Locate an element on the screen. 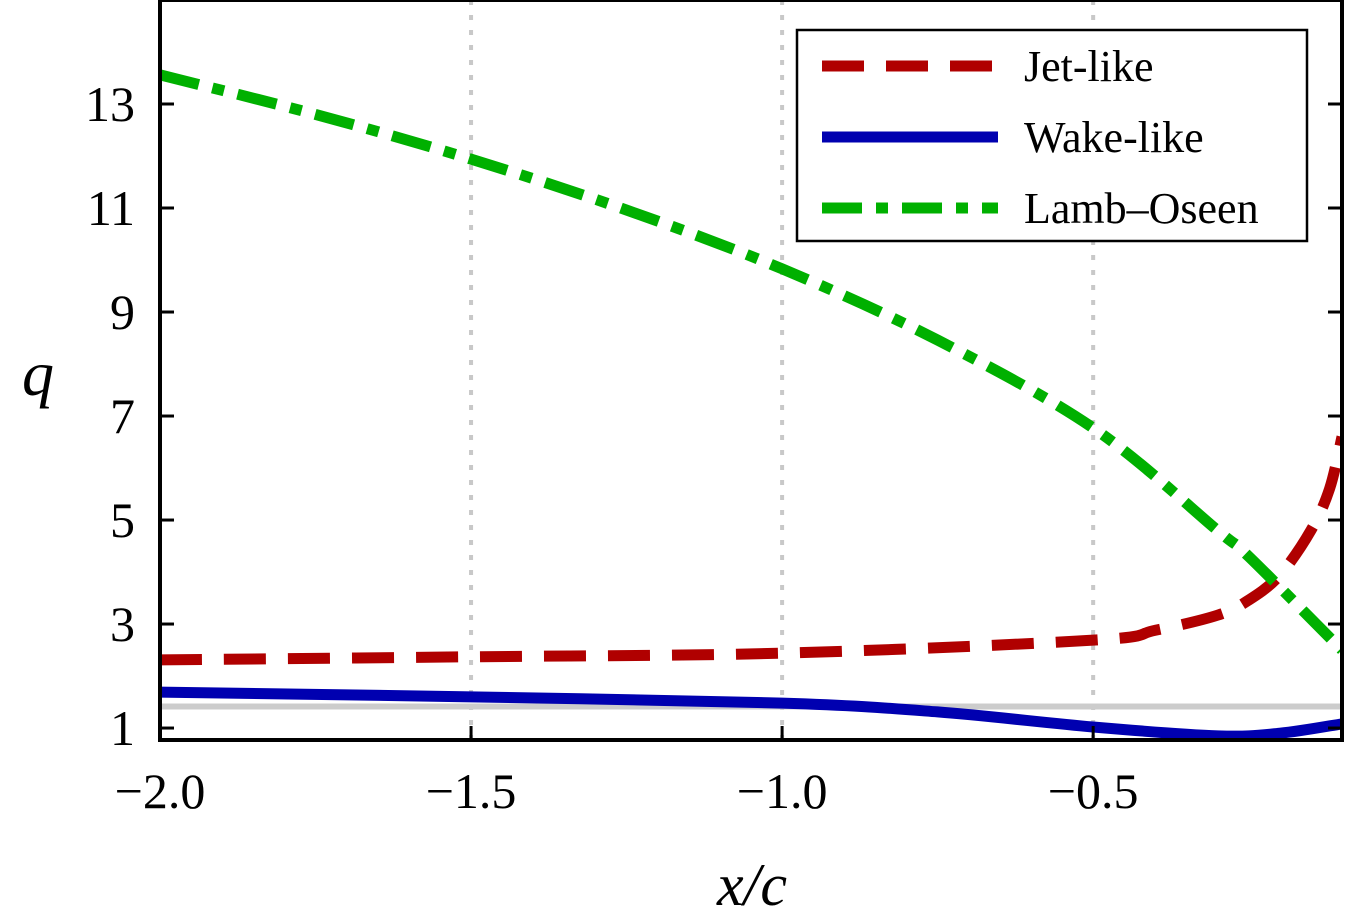 This screenshot has width=1348, height=922. legend-label: Lamb–Oseen is located at coordinates (1141, 208).